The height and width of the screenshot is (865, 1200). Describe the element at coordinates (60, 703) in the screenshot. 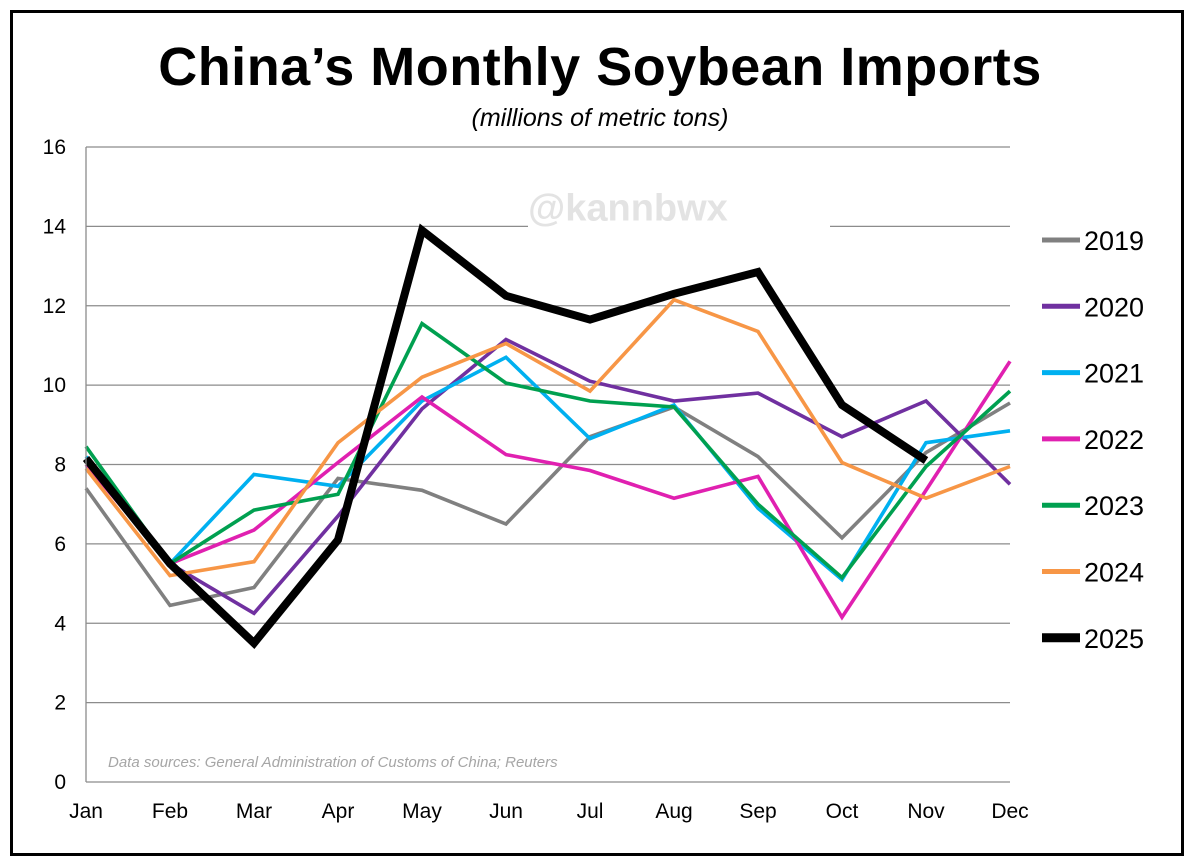

I see `y-tick-label-2: 2` at that location.